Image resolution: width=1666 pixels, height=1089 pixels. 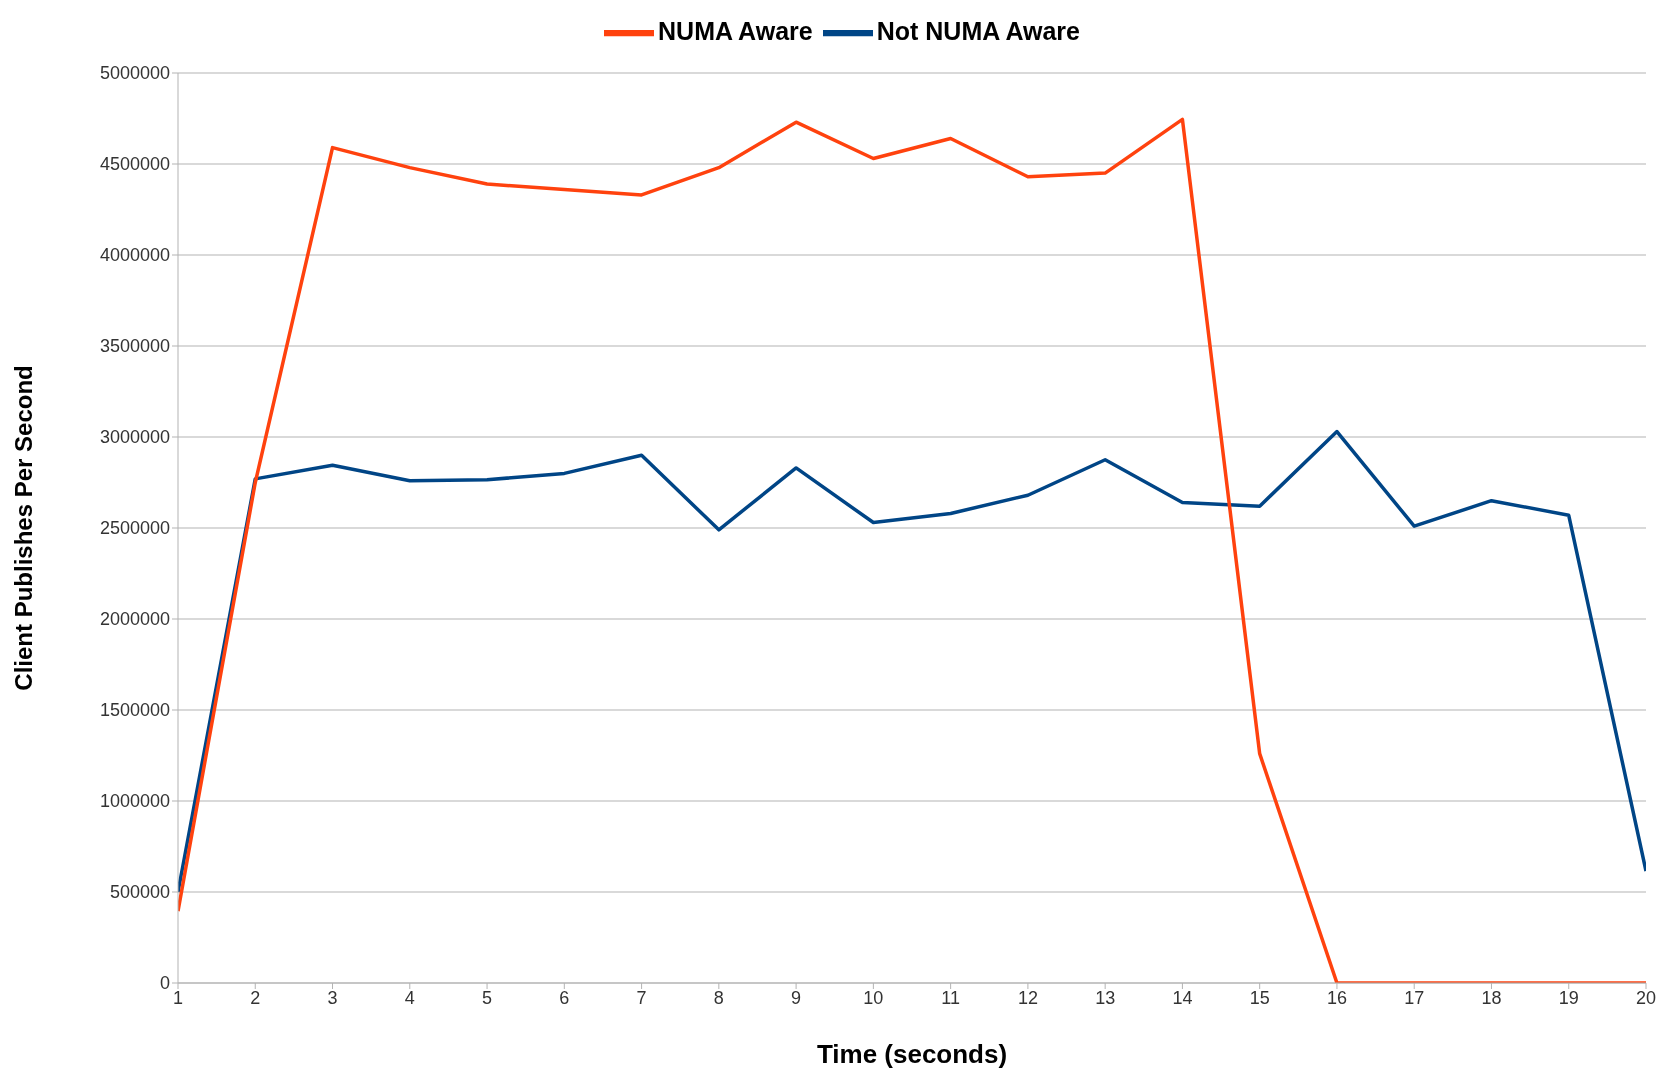 What do you see at coordinates (255, 997) in the screenshot?
I see `x-tick-label: 2` at bounding box center [255, 997].